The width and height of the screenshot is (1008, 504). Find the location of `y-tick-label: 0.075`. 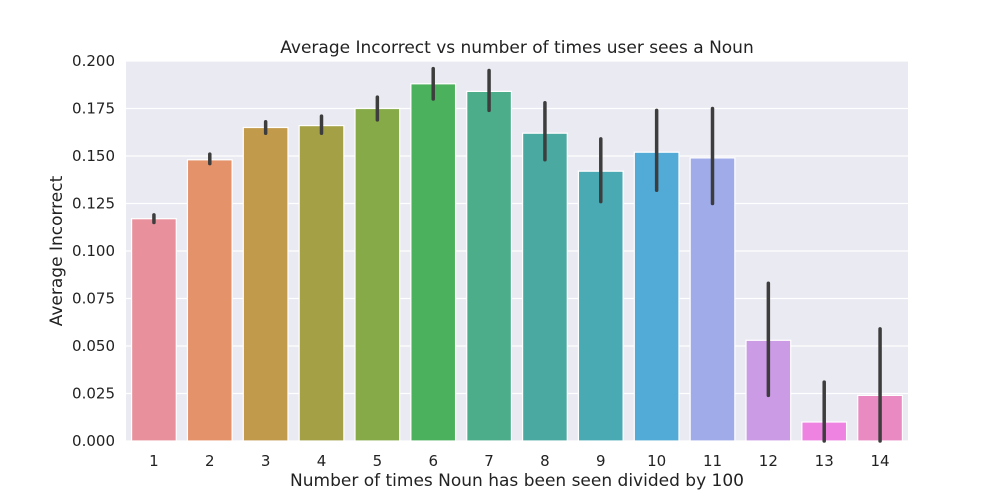

y-tick-label: 0.075 is located at coordinates (93, 299).